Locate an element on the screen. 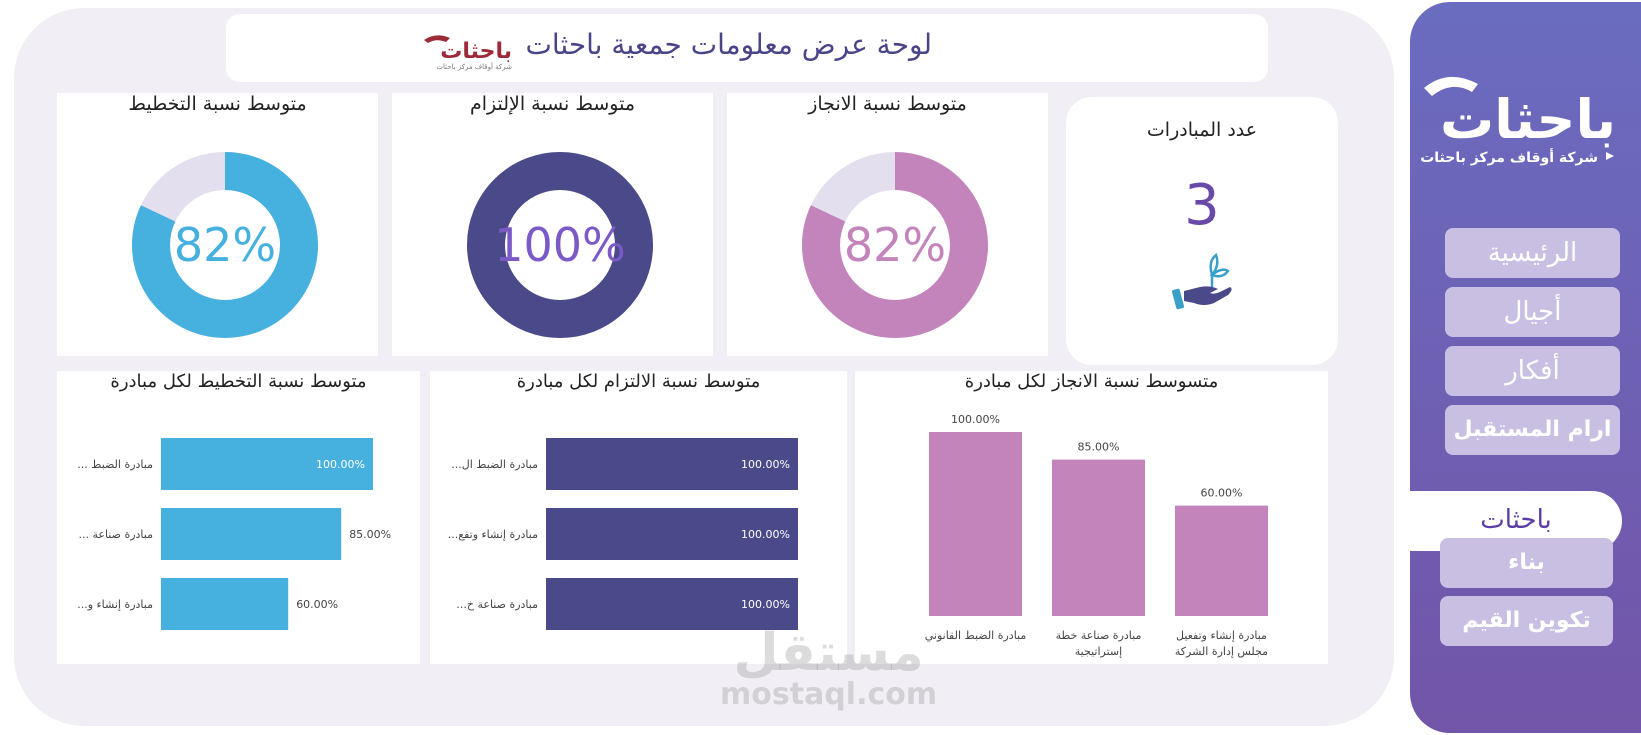  initiatives-count-title: عدد المبادرات is located at coordinates (1202, 130).